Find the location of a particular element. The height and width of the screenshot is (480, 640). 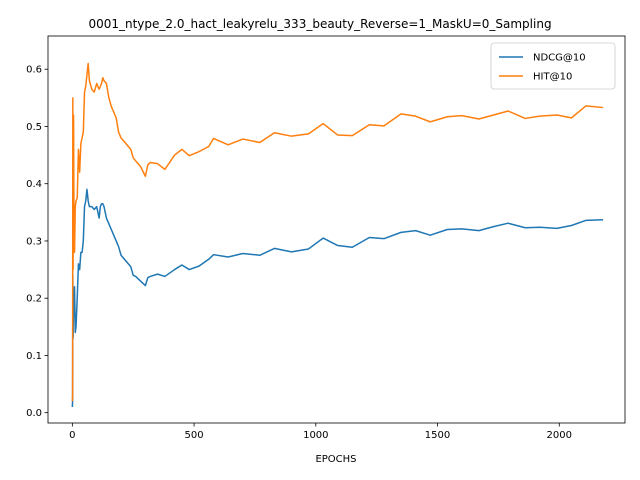

legend-label-hit-10: HIT@10 is located at coordinates (552, 77).